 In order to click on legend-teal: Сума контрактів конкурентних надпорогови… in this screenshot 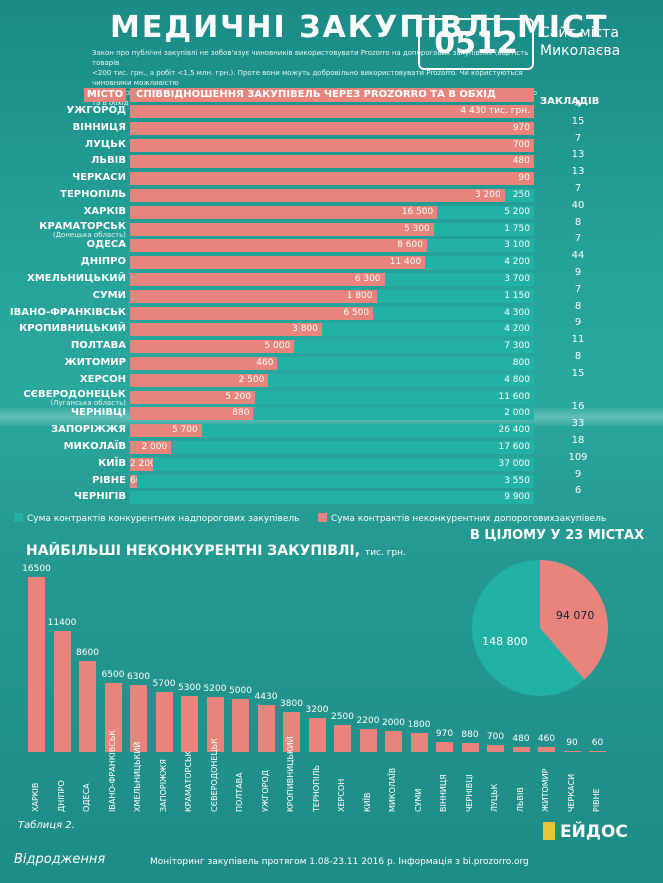, I will do `click(156, 518)`.